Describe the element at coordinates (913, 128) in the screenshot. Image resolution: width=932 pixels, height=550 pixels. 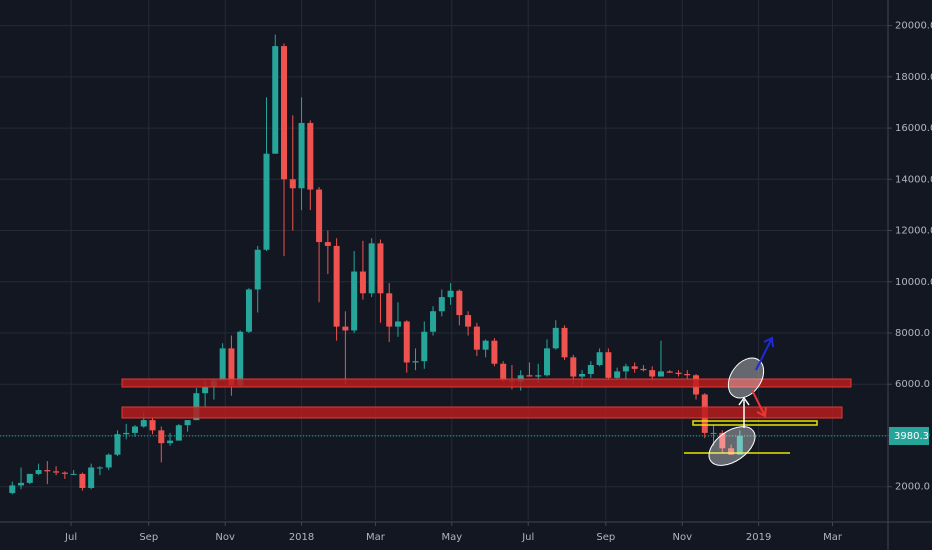
I see `y-tick-label: 16000.0` at that location.